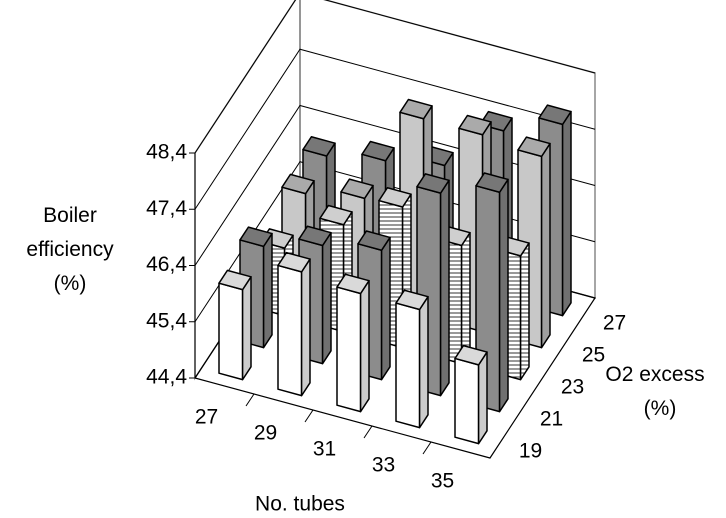  I want to click on y-tick-label: 45,4, so click(166, 320).